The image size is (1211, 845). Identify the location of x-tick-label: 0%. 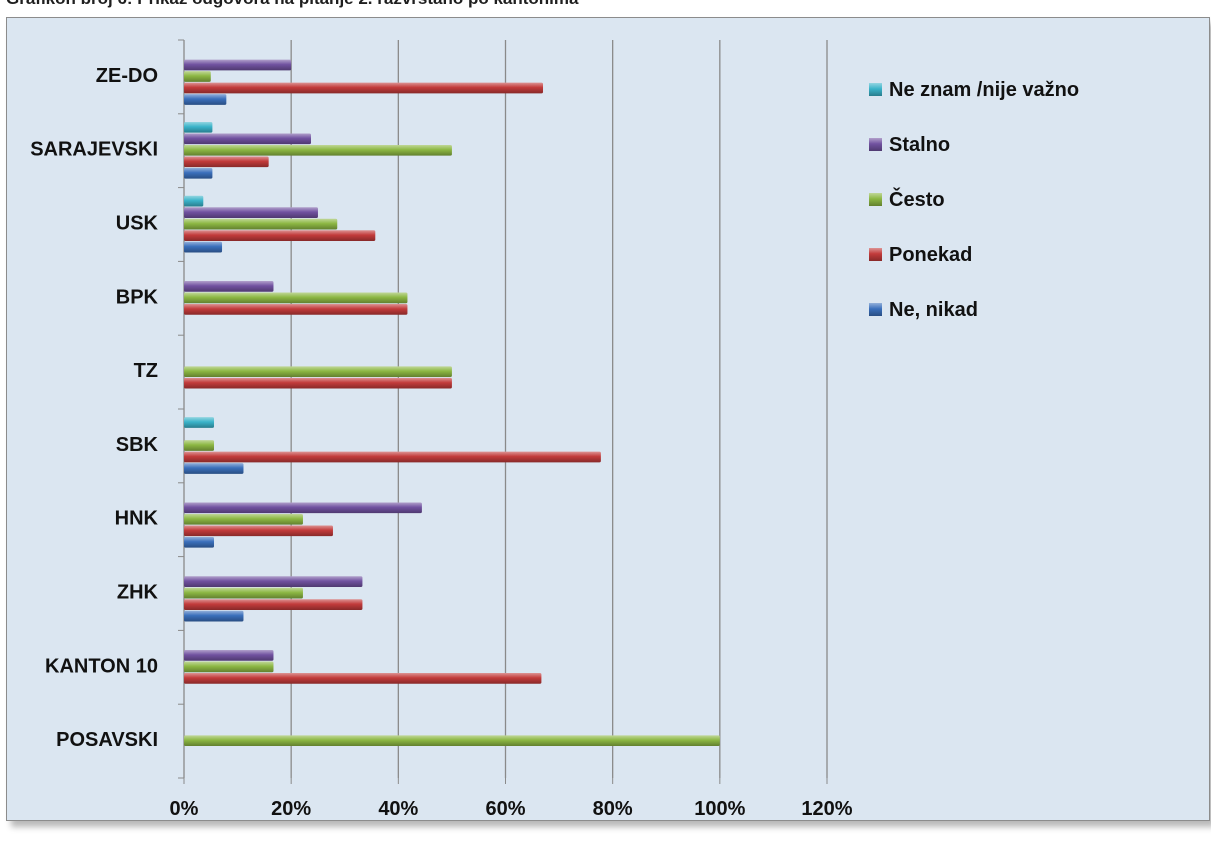
(184, 809).